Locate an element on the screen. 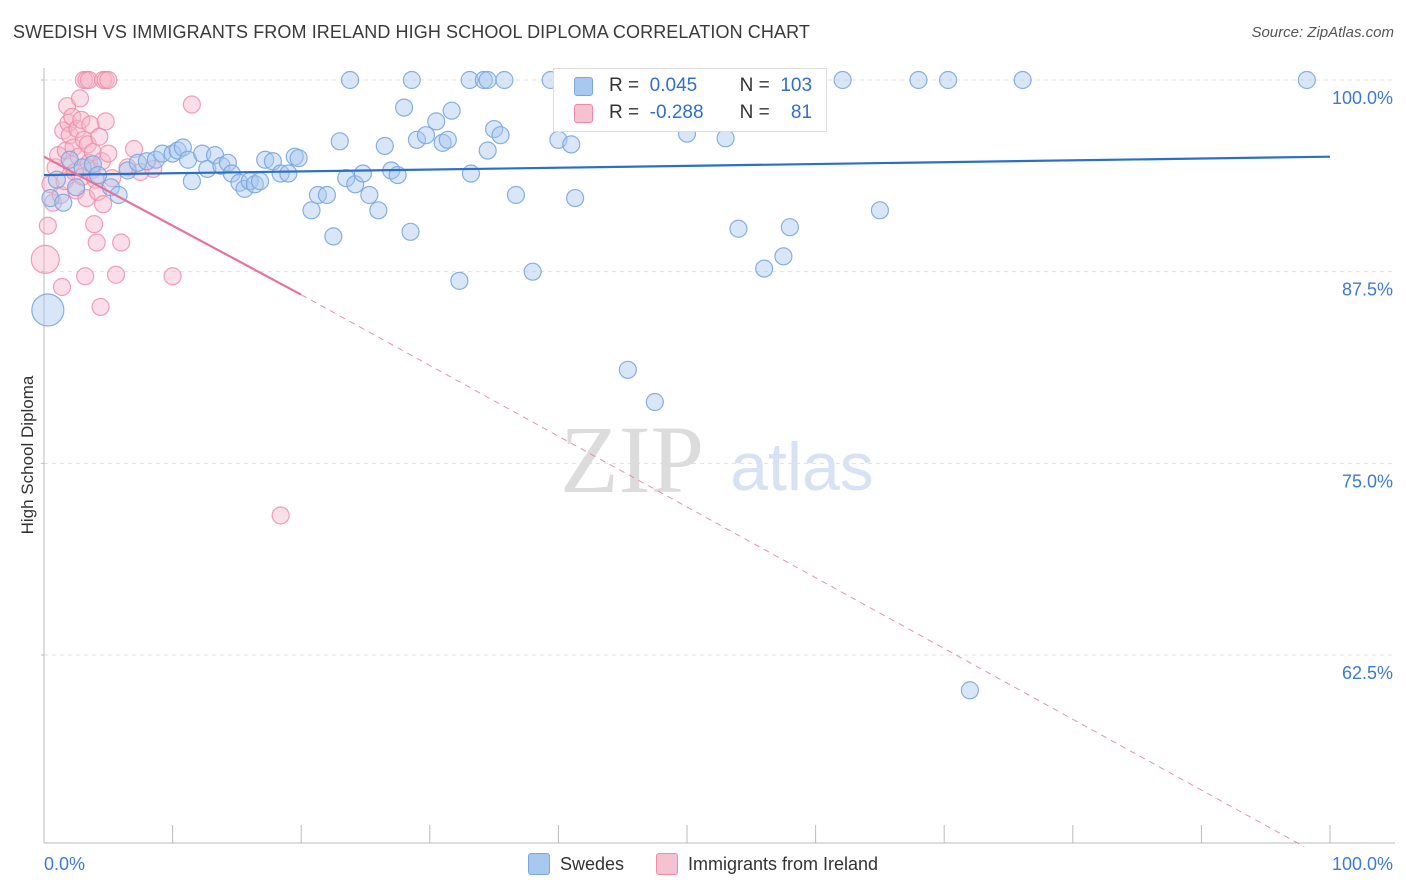  y-tick-label-1: 75.0% is located at coordinates (1367, 481).